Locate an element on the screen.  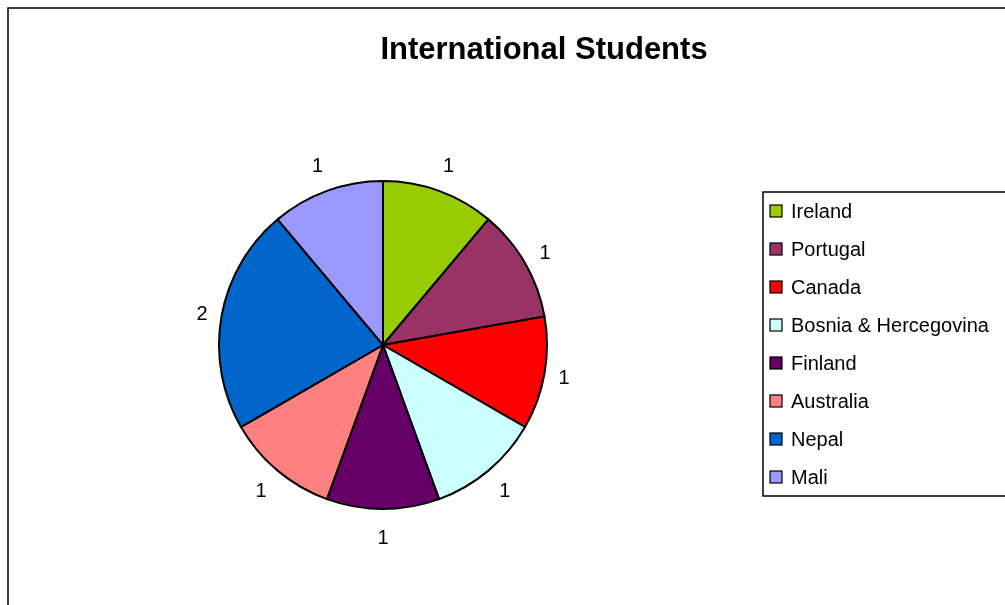
data-label: 2 is located at coordinates (202, 313).